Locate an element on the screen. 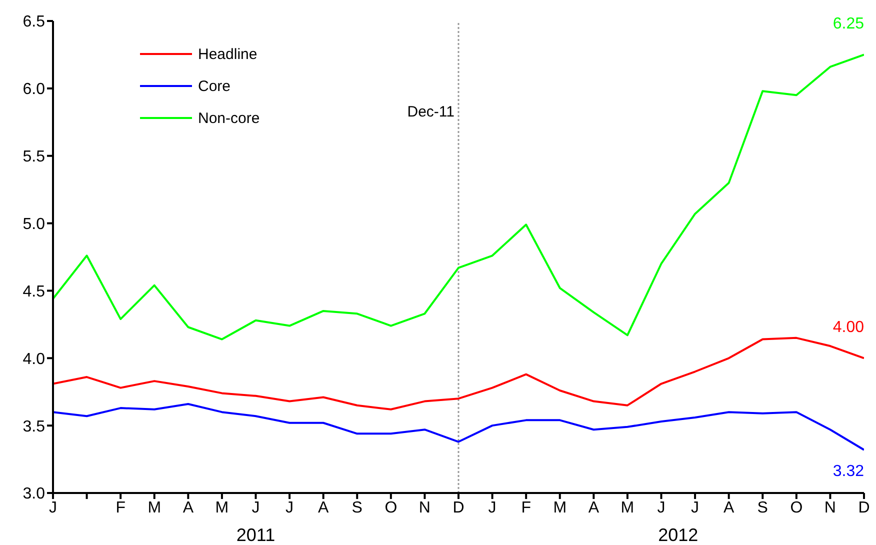  ref-line-label: Dec-11 is located at coordinates (430, 112).